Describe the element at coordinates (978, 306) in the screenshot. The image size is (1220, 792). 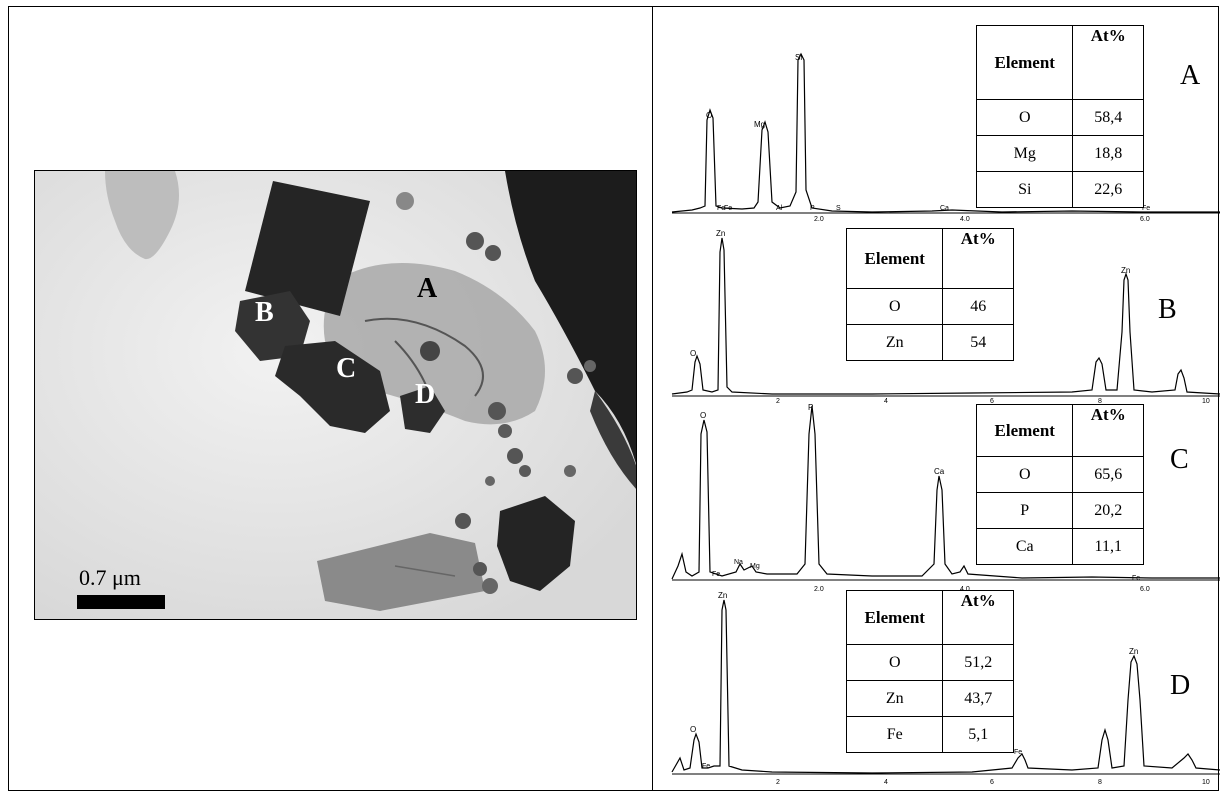
I see `table-cell: 46` at that location.